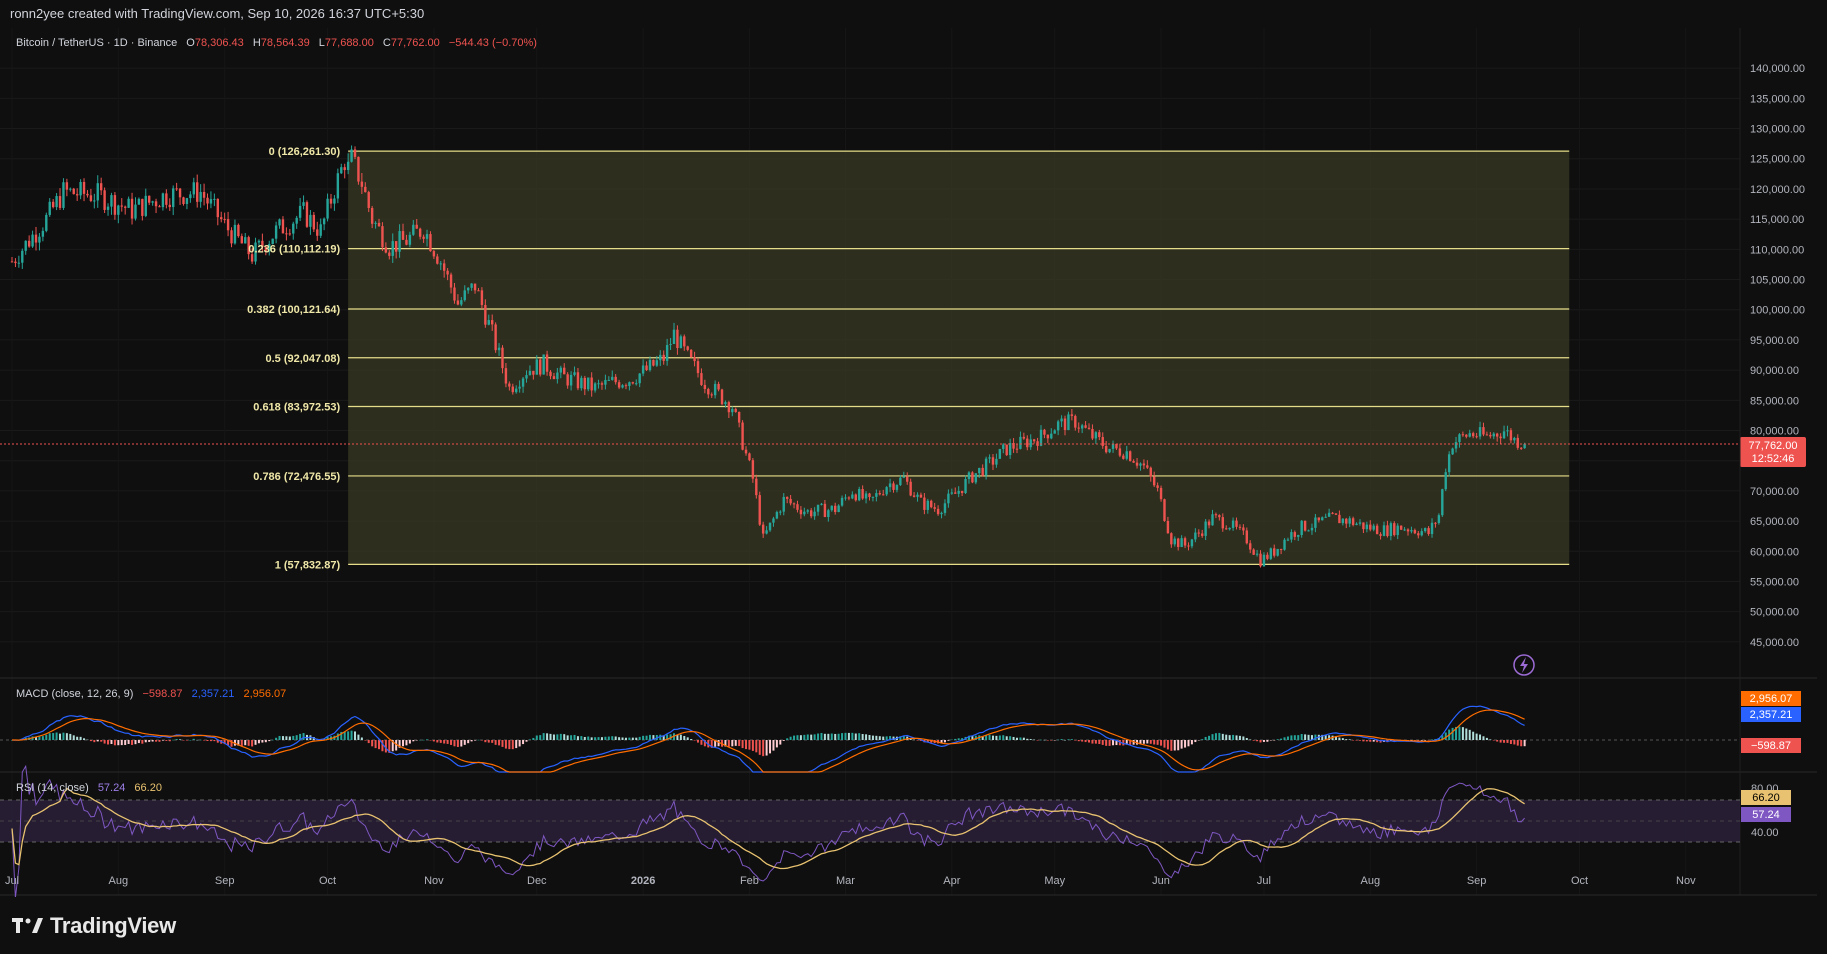  I want to click on lightning-icon, so click(1524, 665).